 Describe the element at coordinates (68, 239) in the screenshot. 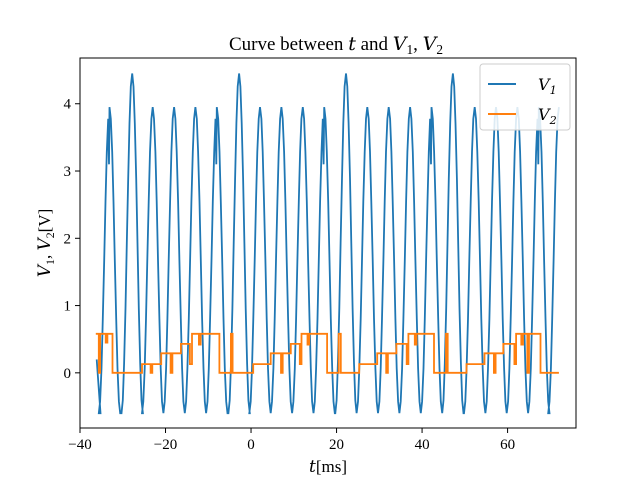

I see `y-tick-label: 2` at that location.